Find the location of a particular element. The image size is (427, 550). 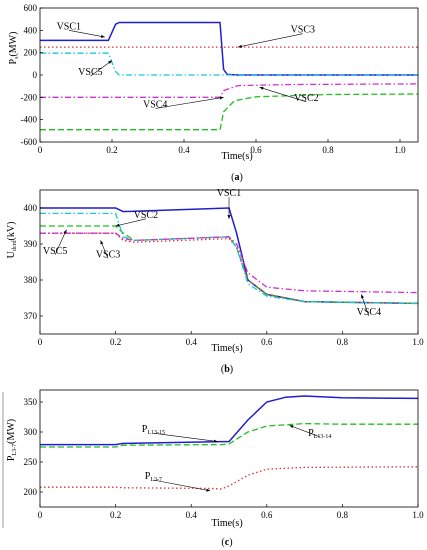

y-tick-label: 600 is located at coordinates (31, 8).